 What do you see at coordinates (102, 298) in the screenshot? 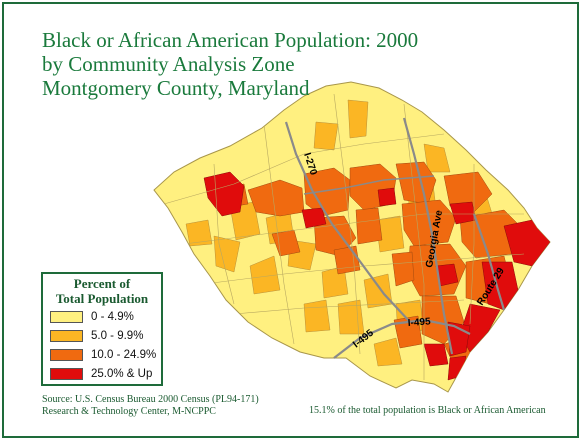
I see `legend-title-line-2: Total Population` at bounding box center [102, 298].